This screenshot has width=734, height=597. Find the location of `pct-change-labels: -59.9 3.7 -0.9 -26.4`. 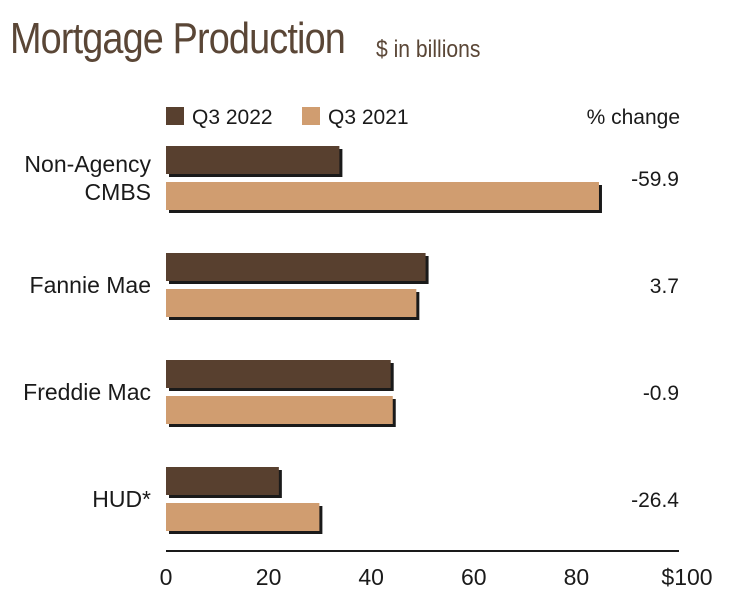

pct-change-labels: -59.9 3.7 -0.9 -26.4 is located at coordinates (655, 340).